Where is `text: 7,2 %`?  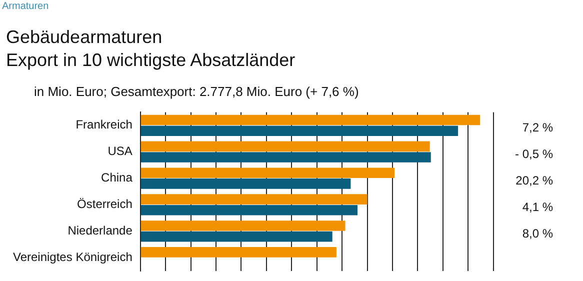
text: 7,2 % is located at coordinates (538, 127).